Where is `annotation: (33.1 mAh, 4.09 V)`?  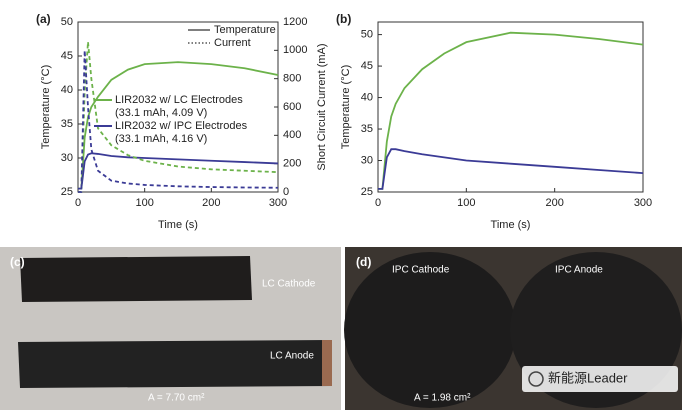 annotation: (33.1 mAh, 4.09 V) is located at coordinates (161, 113).